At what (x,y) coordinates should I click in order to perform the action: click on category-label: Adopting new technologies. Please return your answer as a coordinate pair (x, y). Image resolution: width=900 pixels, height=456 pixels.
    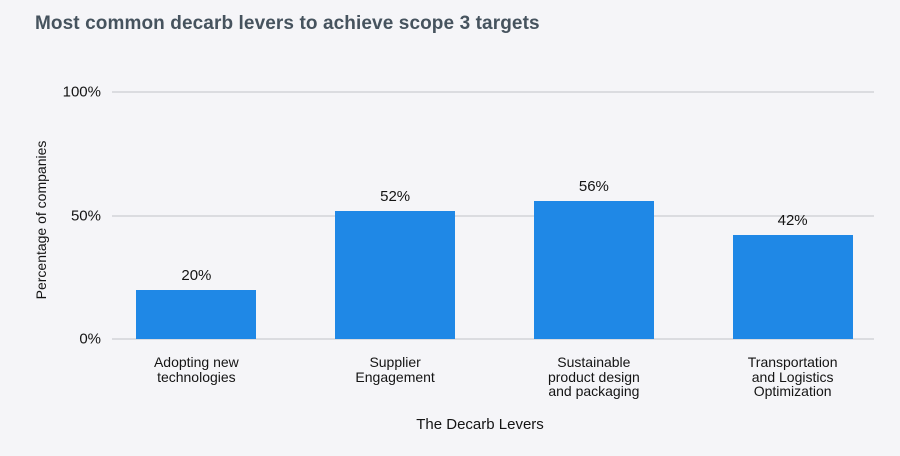
    Looking at the image, I should click on (196, 369).